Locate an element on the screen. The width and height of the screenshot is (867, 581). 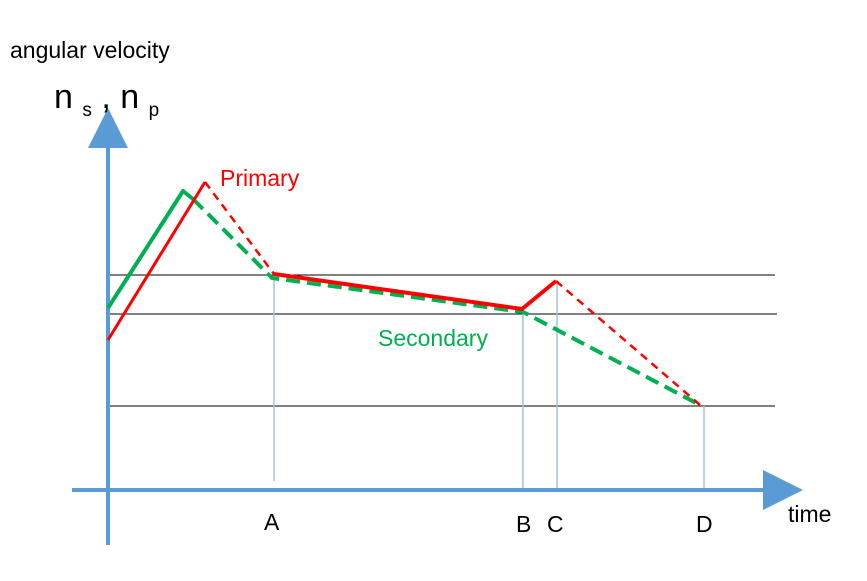
y-symbol-n-primary: n is located at coordinates (129, 97).